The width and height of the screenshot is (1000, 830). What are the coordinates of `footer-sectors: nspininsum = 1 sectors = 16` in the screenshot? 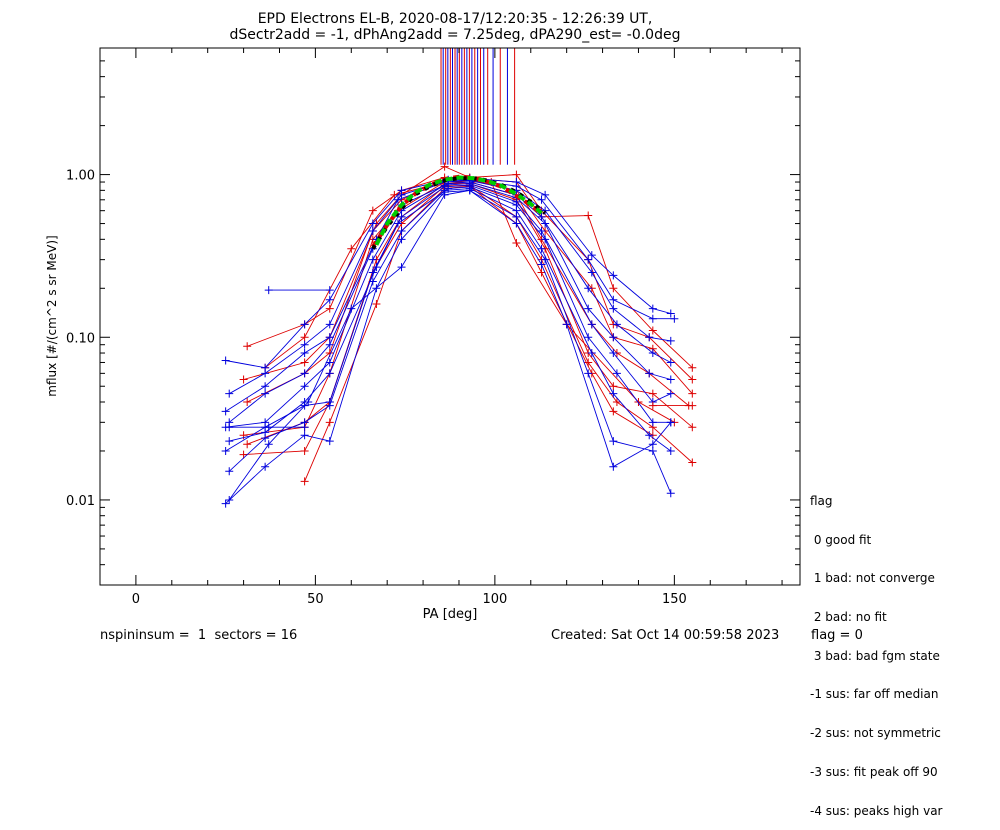 It's located at (199, 635).